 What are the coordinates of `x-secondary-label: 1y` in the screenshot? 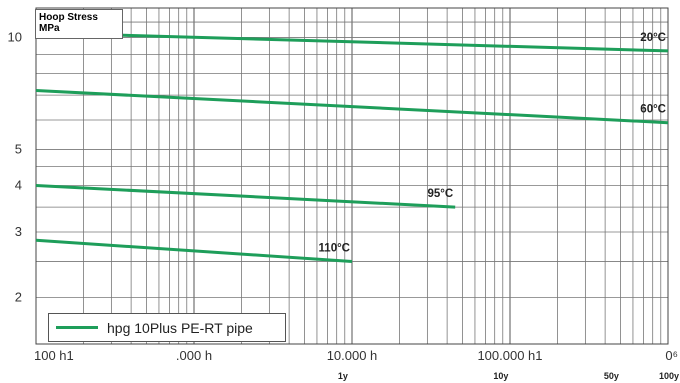 It's located at (343, 376).